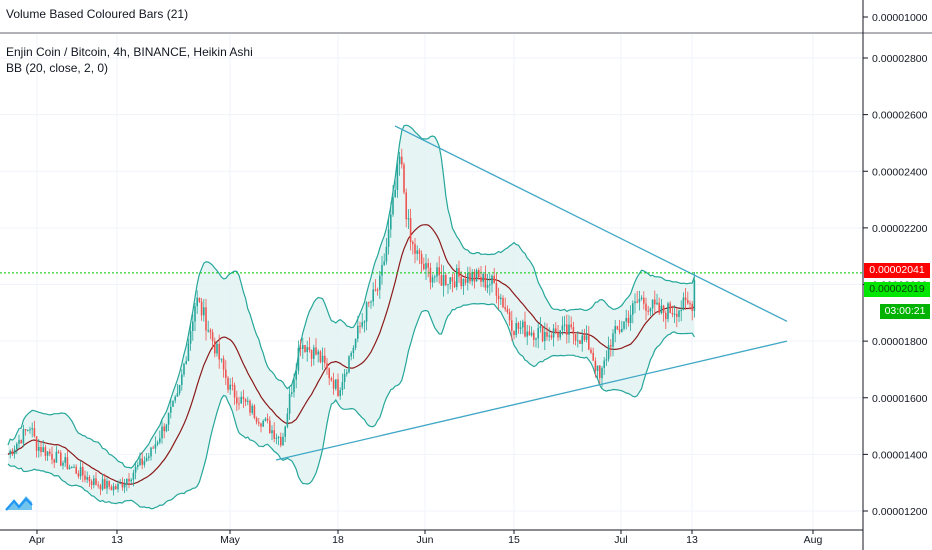  Describe the element at coordinates (57, 68) in the screenshot. I see `bb-indicator-title: BB (20, close, 2, 0)` at that location.